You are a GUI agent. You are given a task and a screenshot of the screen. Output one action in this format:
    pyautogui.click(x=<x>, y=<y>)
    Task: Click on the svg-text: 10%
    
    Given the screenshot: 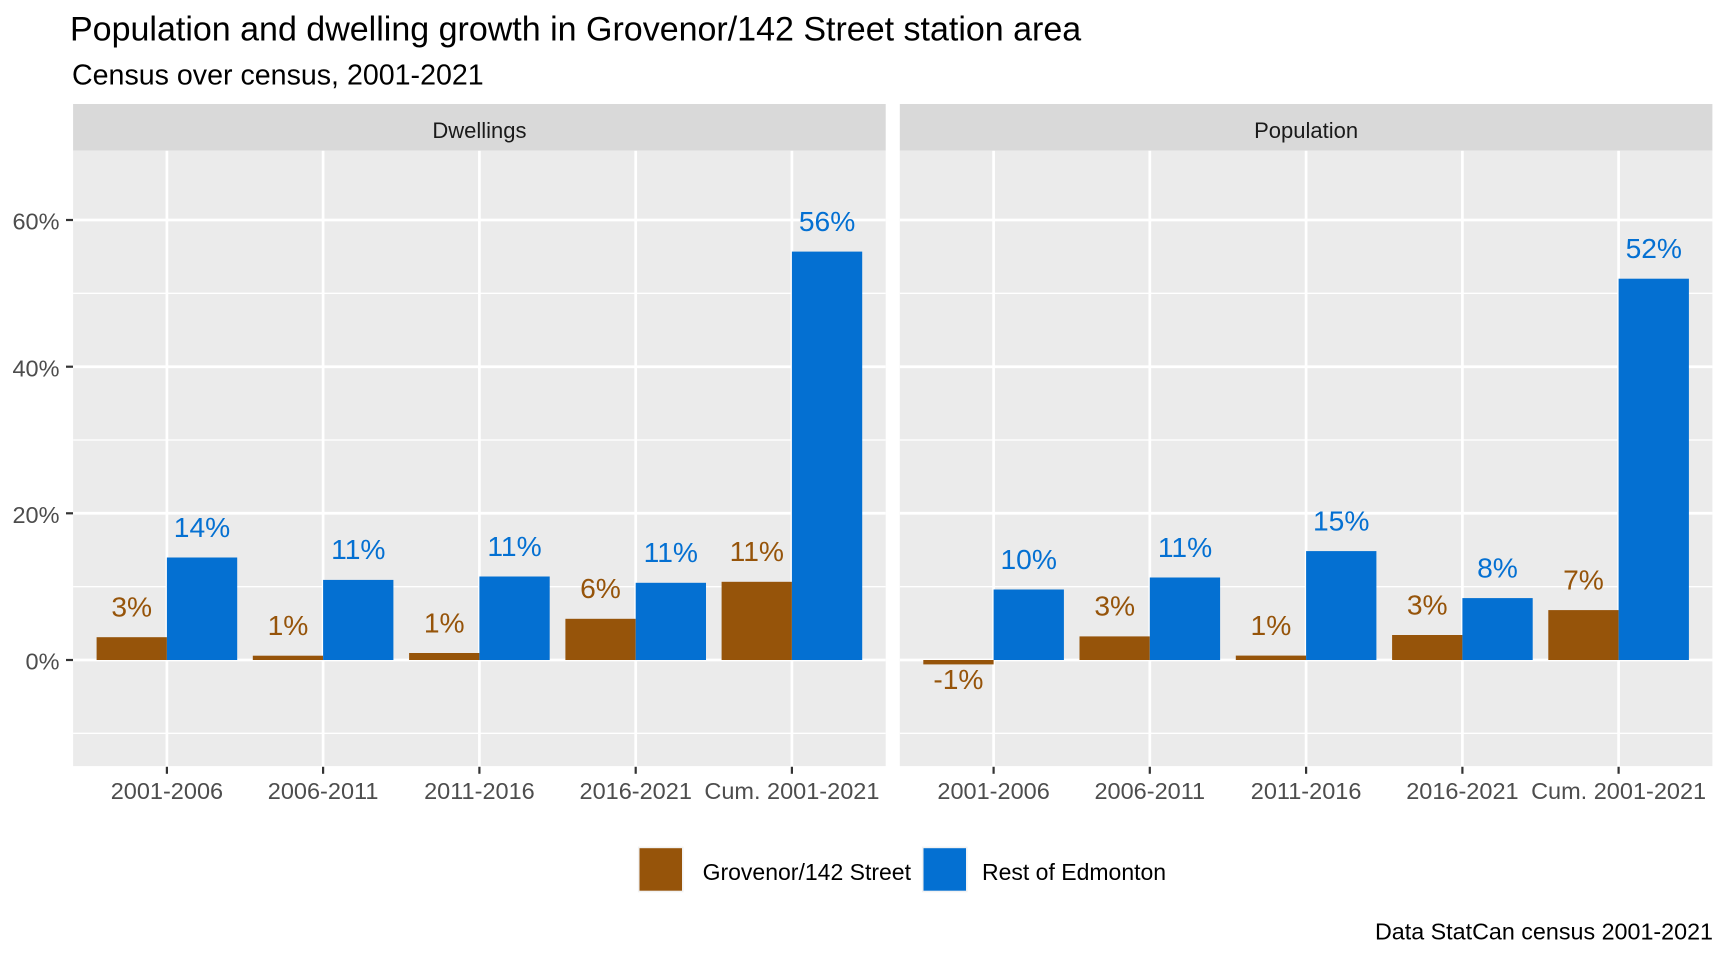 What is the action you would take?
    pyautogui.click(x=1028, y=559)
    